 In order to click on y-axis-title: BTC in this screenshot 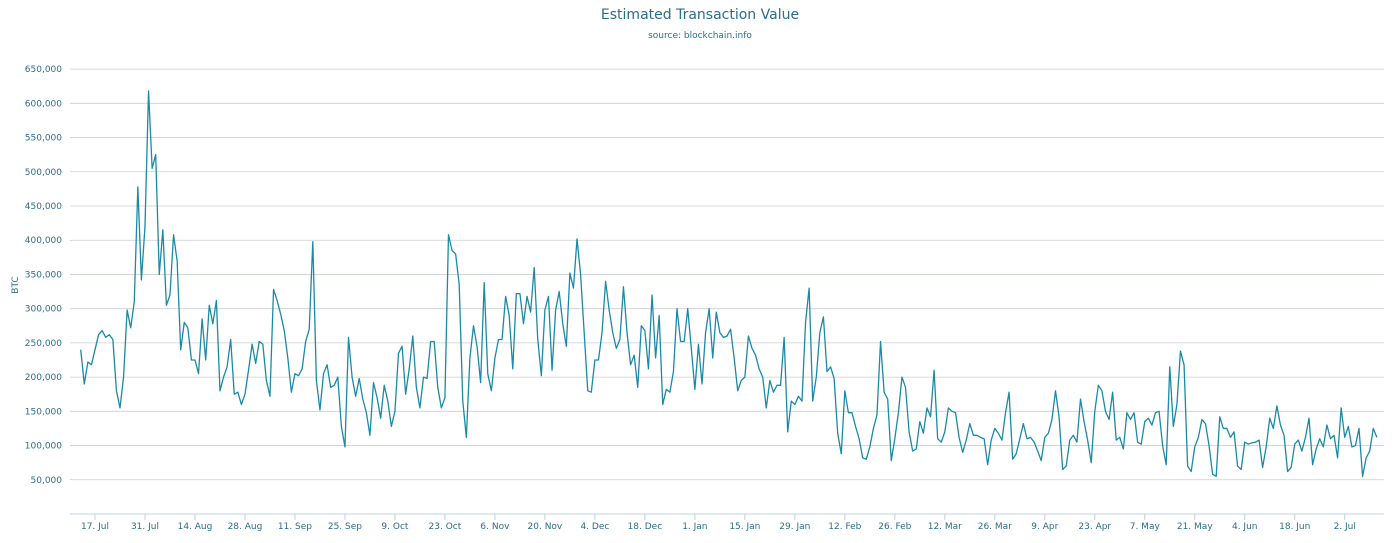, I will do `click(16, 284)`.